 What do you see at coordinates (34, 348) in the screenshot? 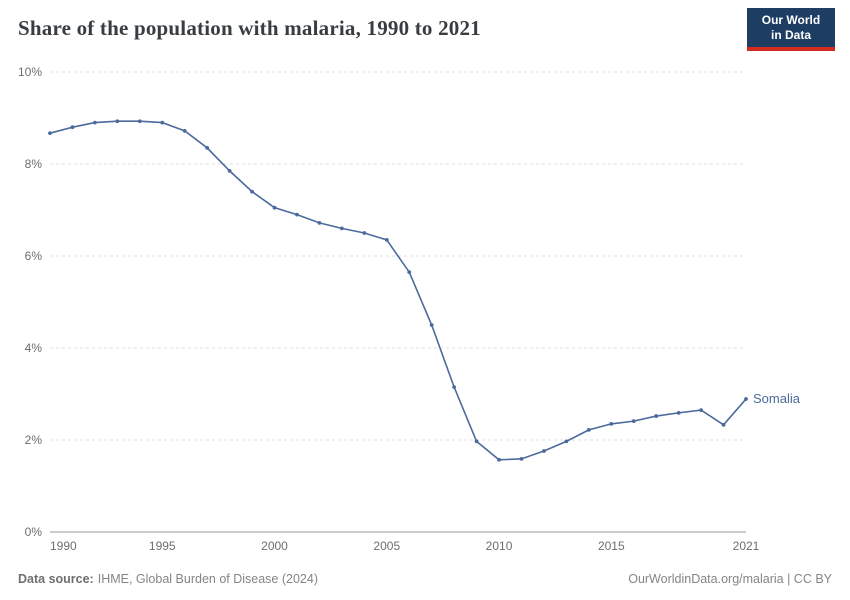
I see `y-tick-label: 4%` at bounding box center [34, 348].